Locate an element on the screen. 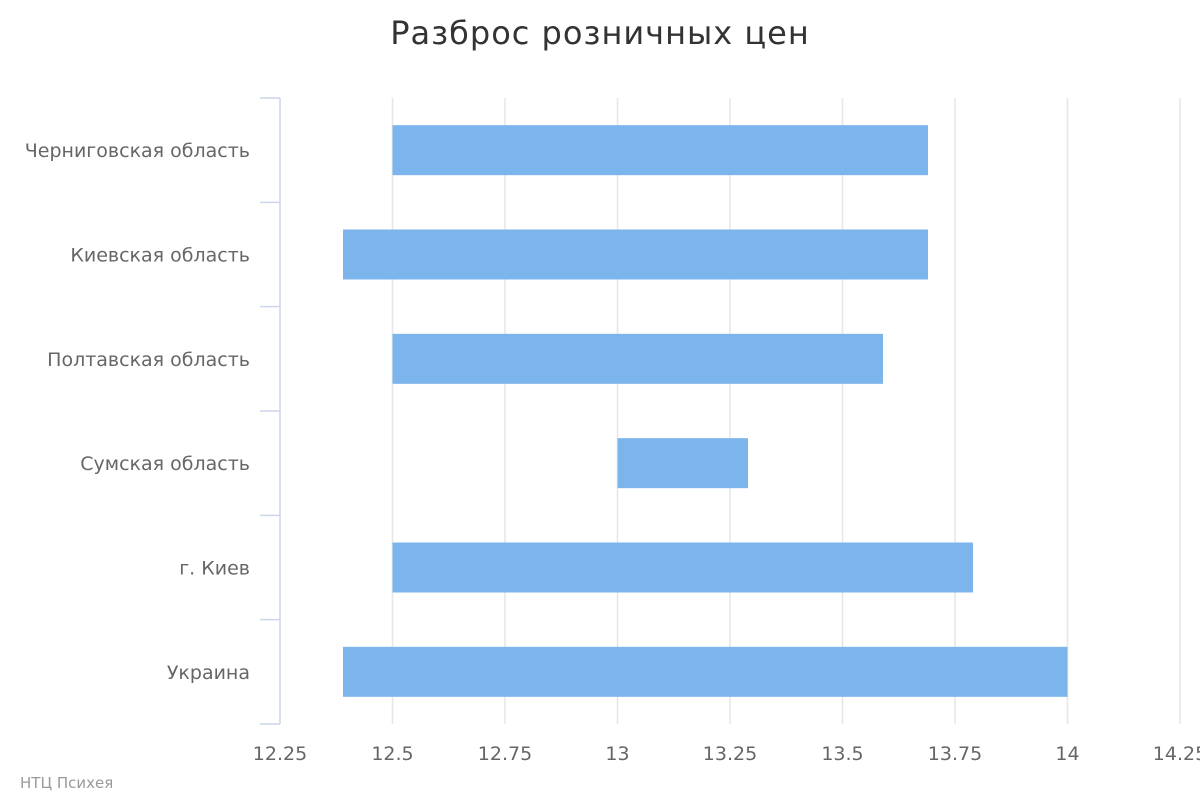 The height and width of the screenshot is (800, 1200). x-tick-label: 13.75 is located at coordinates (955, 754).